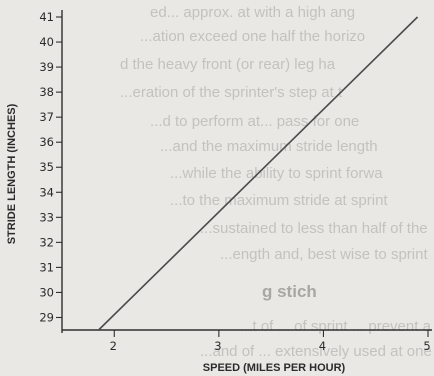 Image resolution: width=434 pixels, height=376 pixels. What do you see at coordinates (46, 192) in the screenshot?
I see `y-tick-label: 34` at bounding box center [46, 192].